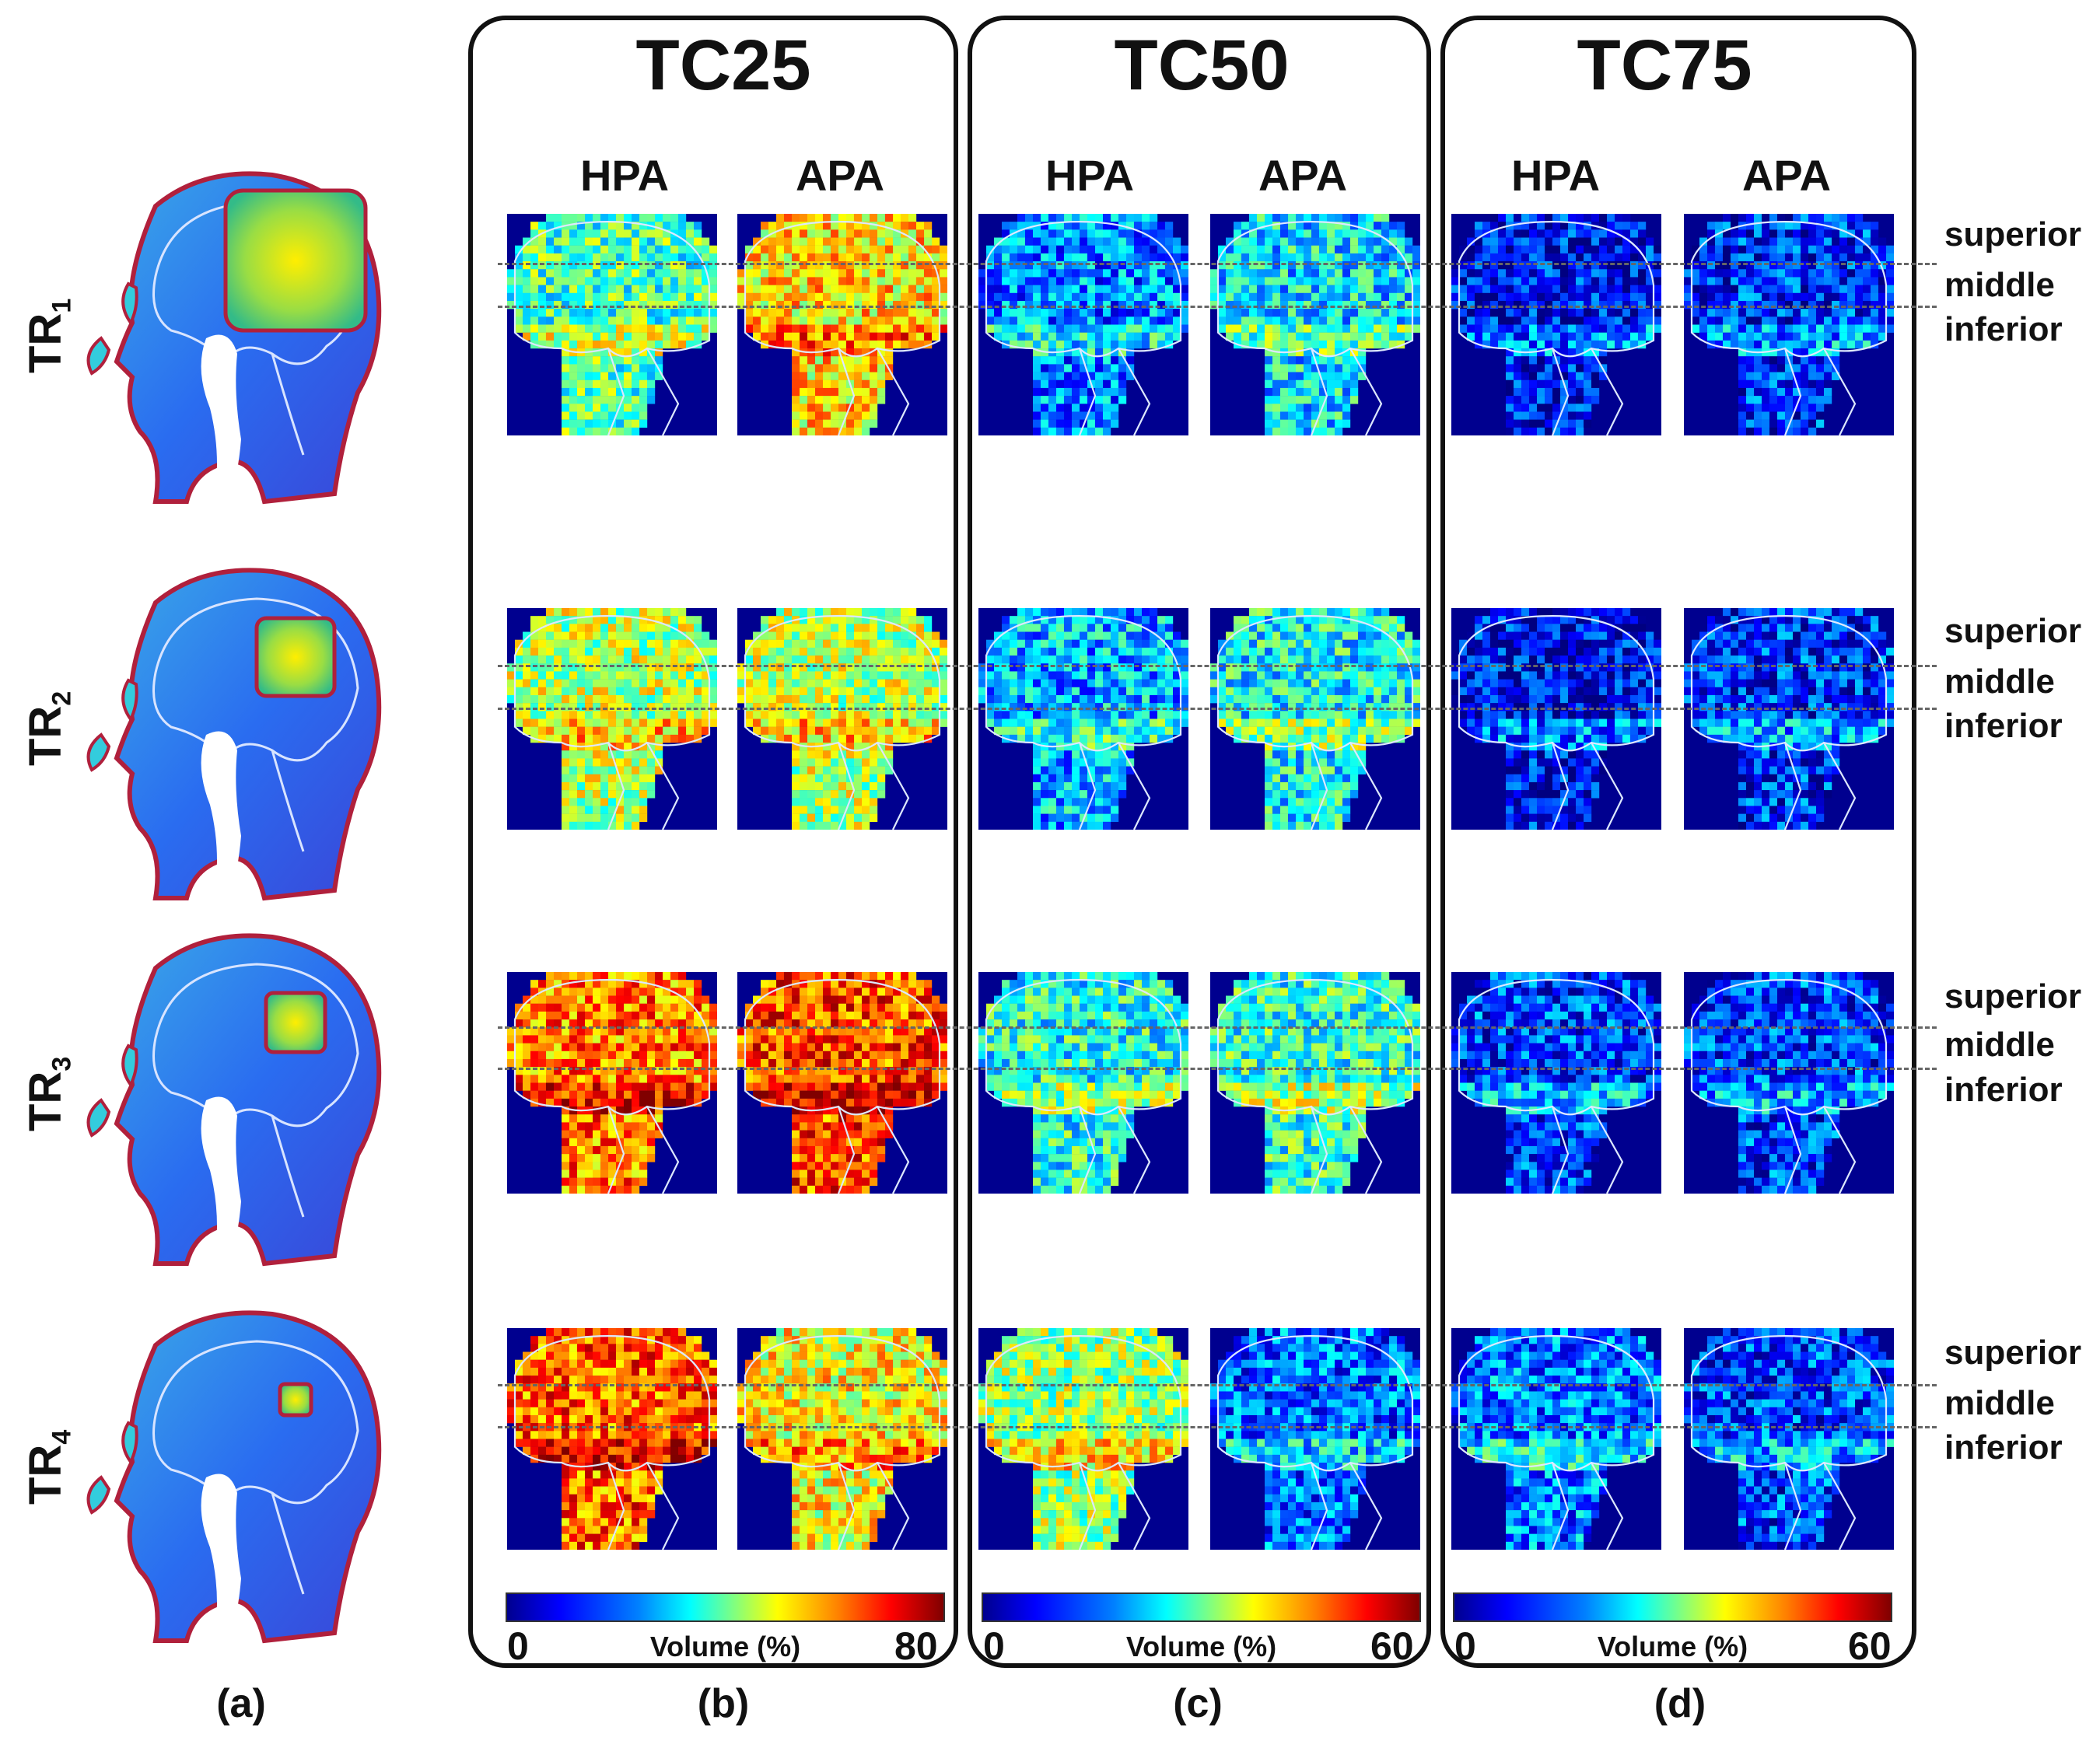 Image resolution: width=2100 pixels, height=1741 pixels. What do you see at coordinates (237, 1477) in the screenshot?
I see `head-diagram-tr4` at bounding box center [237, 1477].